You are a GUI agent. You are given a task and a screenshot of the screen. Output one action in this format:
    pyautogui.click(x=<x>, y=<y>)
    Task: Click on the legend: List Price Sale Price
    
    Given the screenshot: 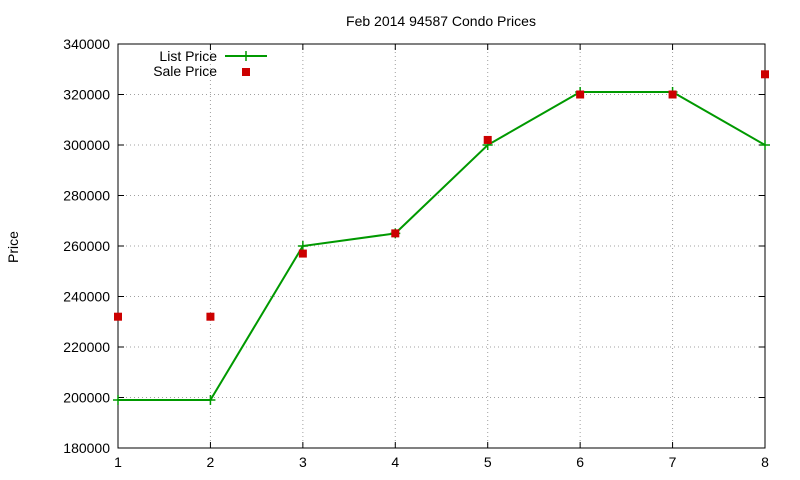 What is the action you would take?
    pyautogui.click(x=210, y=63)
    